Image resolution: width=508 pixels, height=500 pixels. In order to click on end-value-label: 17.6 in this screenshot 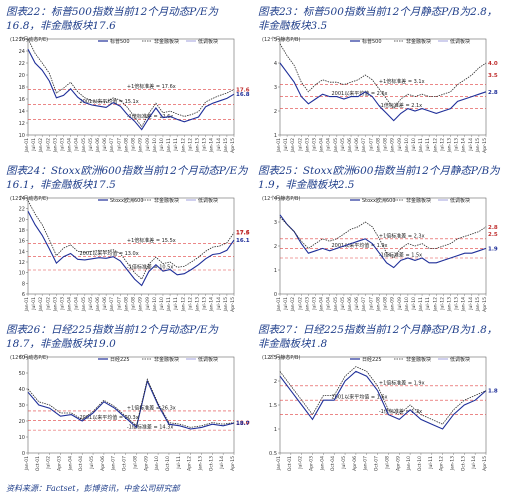, I will do `click(243, 90)`.